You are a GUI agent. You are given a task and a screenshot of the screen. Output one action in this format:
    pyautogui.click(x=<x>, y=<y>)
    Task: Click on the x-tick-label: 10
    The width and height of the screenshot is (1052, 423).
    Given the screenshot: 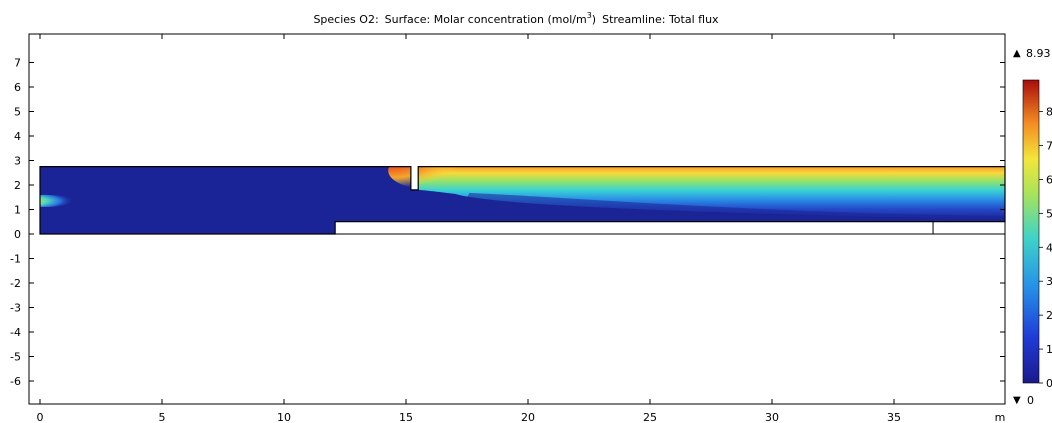 What is the action you would take?
    pyautogui.click(x=284, y=417)
    